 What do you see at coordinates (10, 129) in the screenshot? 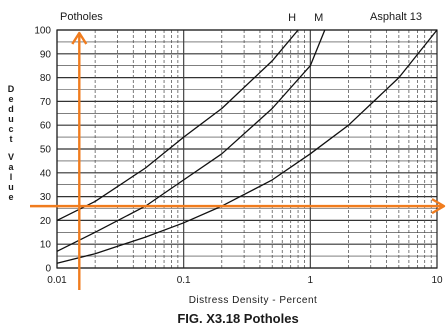
I see `y-axis-label-letter: c` at bounding box center [10, 129].